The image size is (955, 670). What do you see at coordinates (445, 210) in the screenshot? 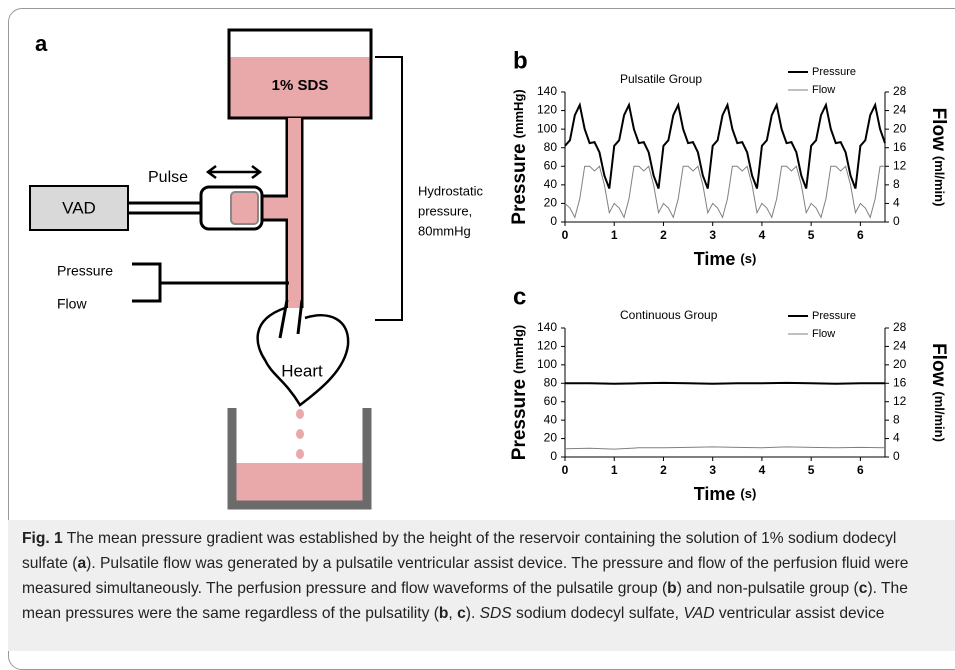
I see `hydrostatic-label: pressure,` at bounding box center [445, 210].